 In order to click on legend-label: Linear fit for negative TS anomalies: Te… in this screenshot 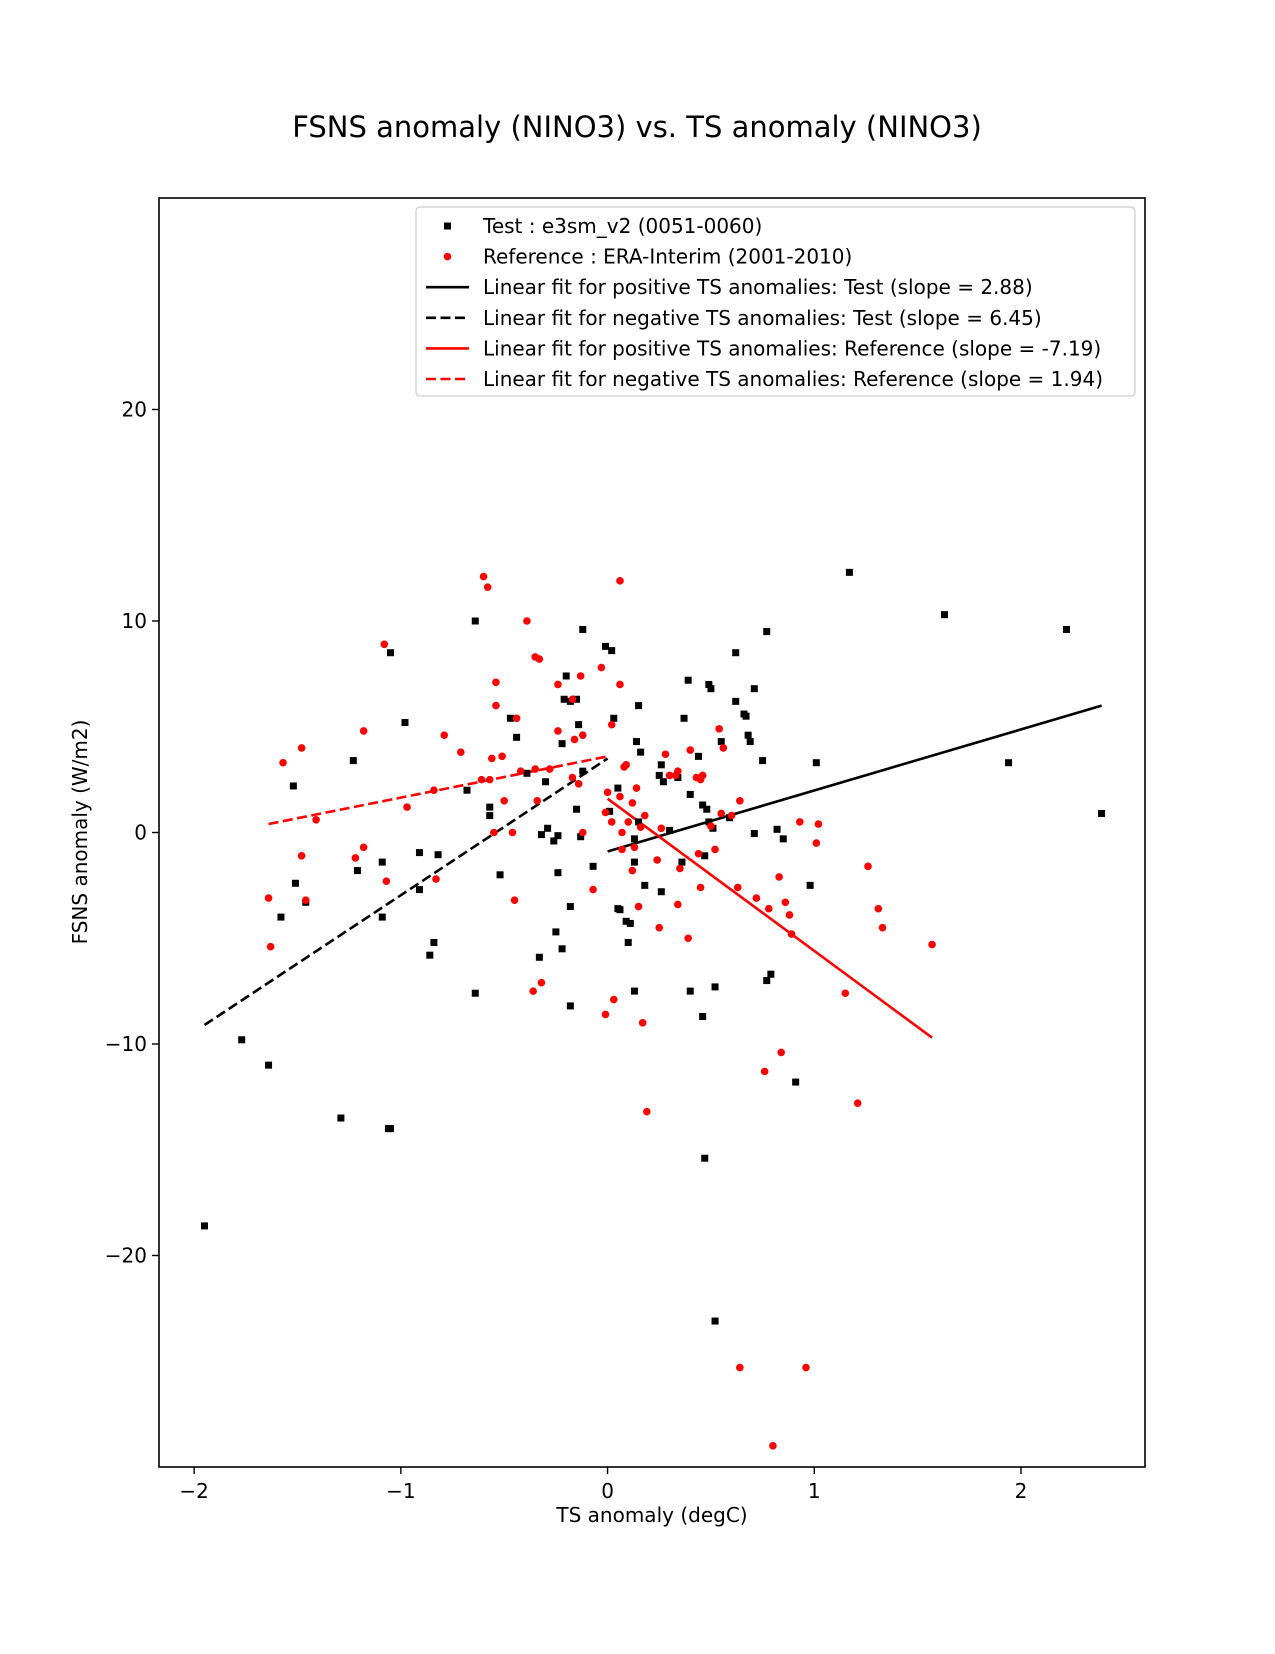, I will do `click(762, 318)`.